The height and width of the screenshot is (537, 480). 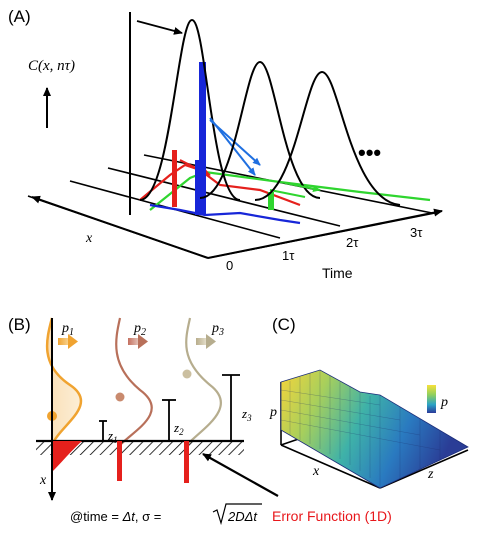 I want to click on surface, so click(x=374, y=429).